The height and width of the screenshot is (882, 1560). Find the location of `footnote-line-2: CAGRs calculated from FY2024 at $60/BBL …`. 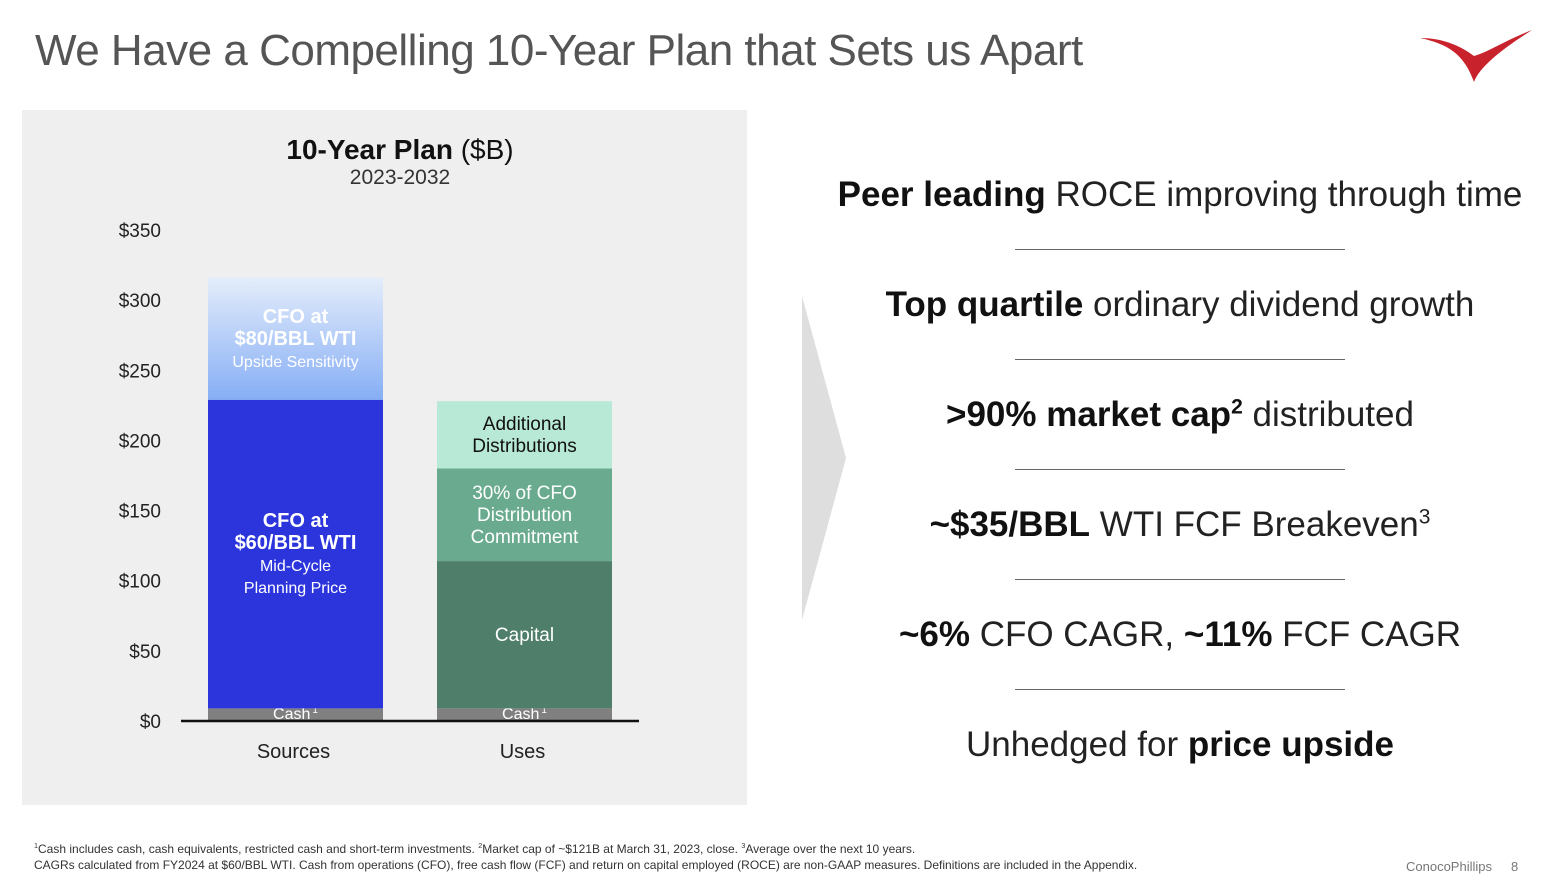

footnote-line-2: CAGRs calculated from FY2024 at $60/BBL … is located at coordinates (586, 865).